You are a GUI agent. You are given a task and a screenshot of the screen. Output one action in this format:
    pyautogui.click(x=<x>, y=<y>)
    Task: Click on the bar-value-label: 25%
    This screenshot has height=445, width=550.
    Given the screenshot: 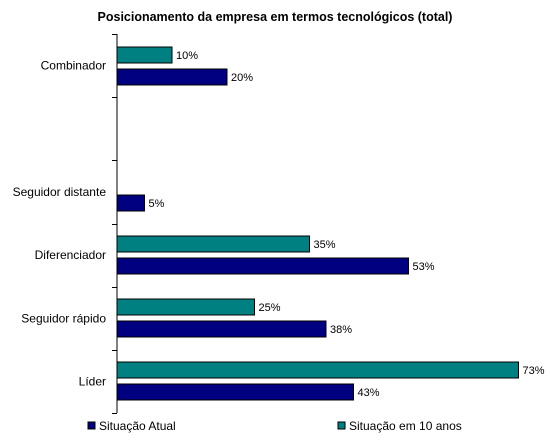 What is the action you would take?
    pyautogui.click(x=270, y=308)
    